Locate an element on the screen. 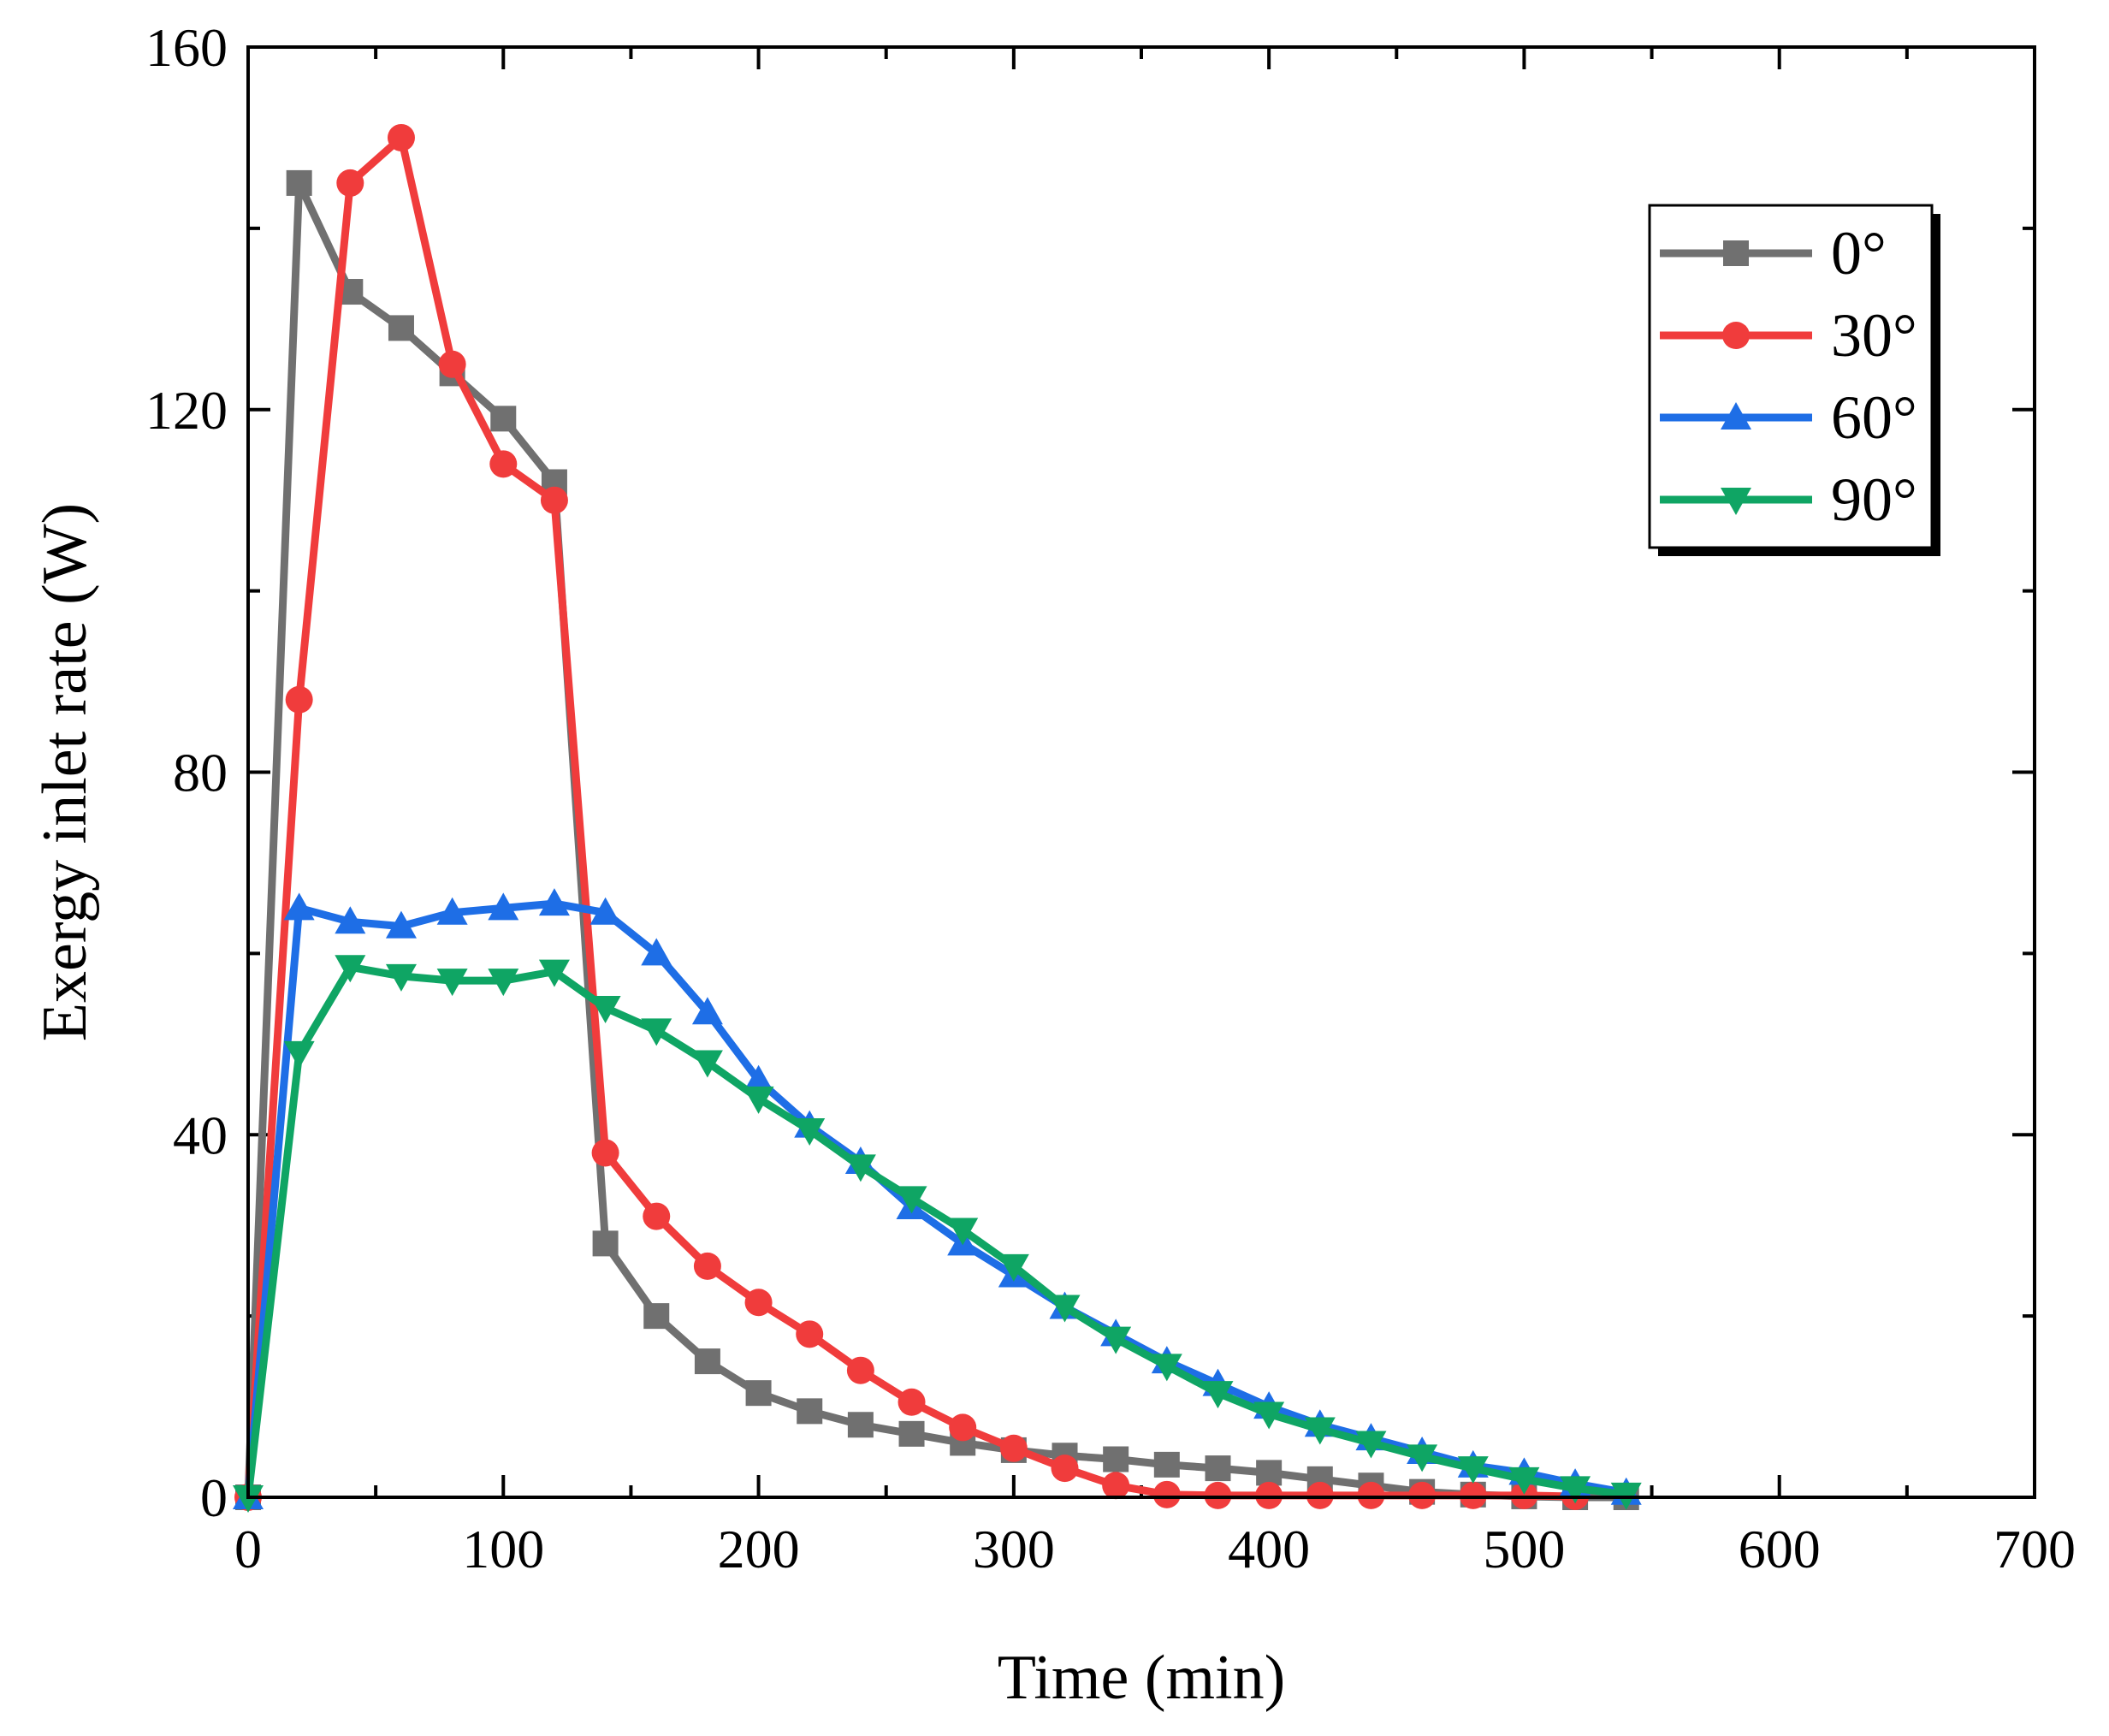 The width and height of the screenshot is (2109, 1736). x-tick-label: 300 is located at coordinates (1014, 1549).